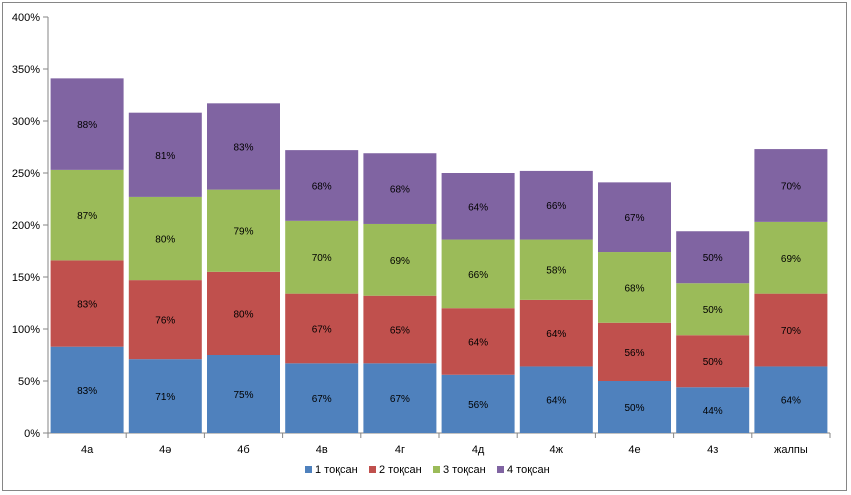  What do you see at coordinates (634, 450) in the screenshot?
I see `x-tick-label: 4е` at bounding box center [634, 450].